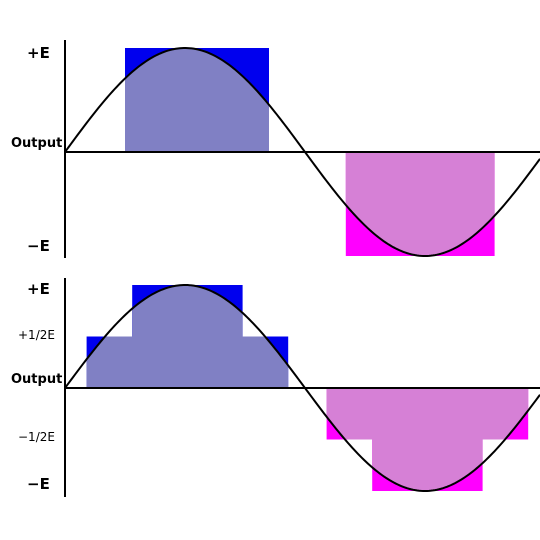 The height and width of the screenshot is (540, 540). Describe the element at coordinates (38, 289) in the screenshot. I see `three-level-plus-e-label: +E` at that location.